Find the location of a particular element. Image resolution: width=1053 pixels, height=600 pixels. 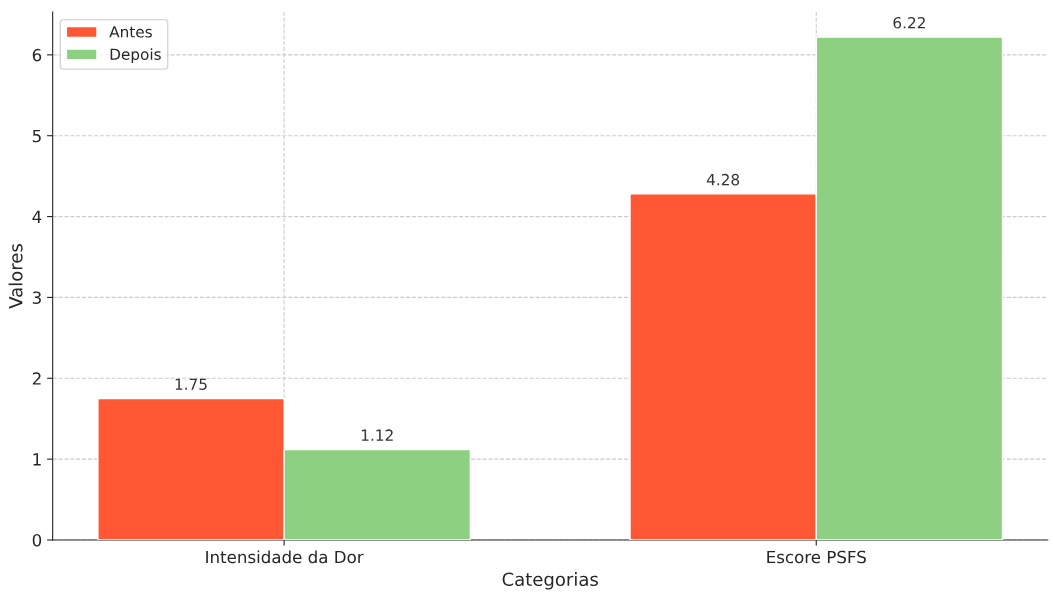

y-tick-label: 1 is located at coordinates (37, 459).